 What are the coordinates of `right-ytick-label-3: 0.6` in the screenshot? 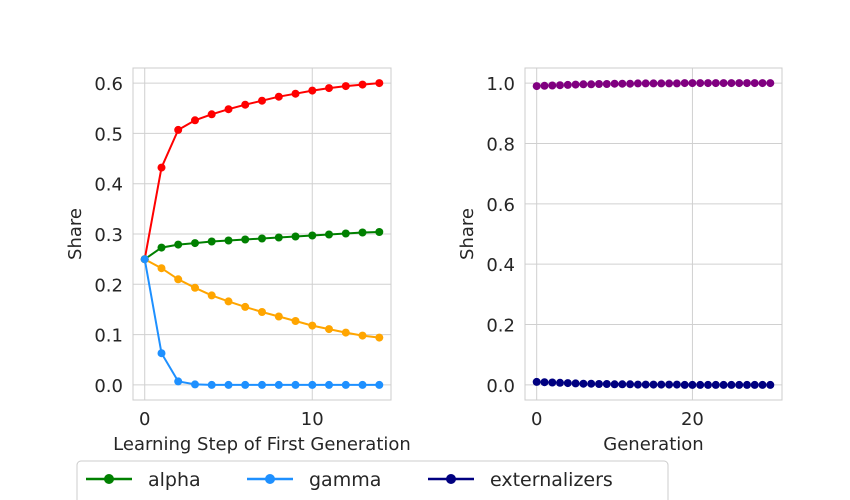 It's located at (500, 205).